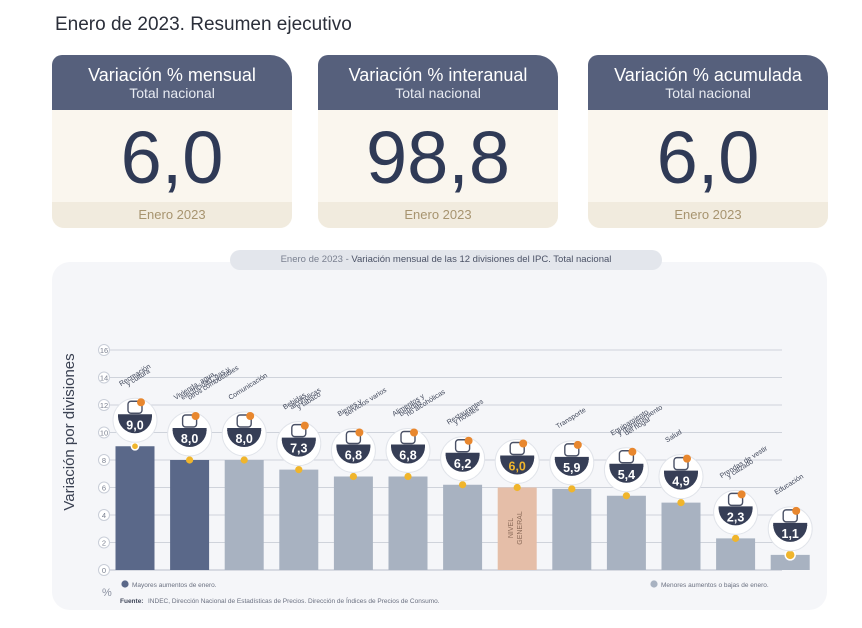 The image size is (862, 628). What do you see at coordinates (571, 468) in the screenshot?
I see `data-label: 5,9` at bounding box center [571, 468].